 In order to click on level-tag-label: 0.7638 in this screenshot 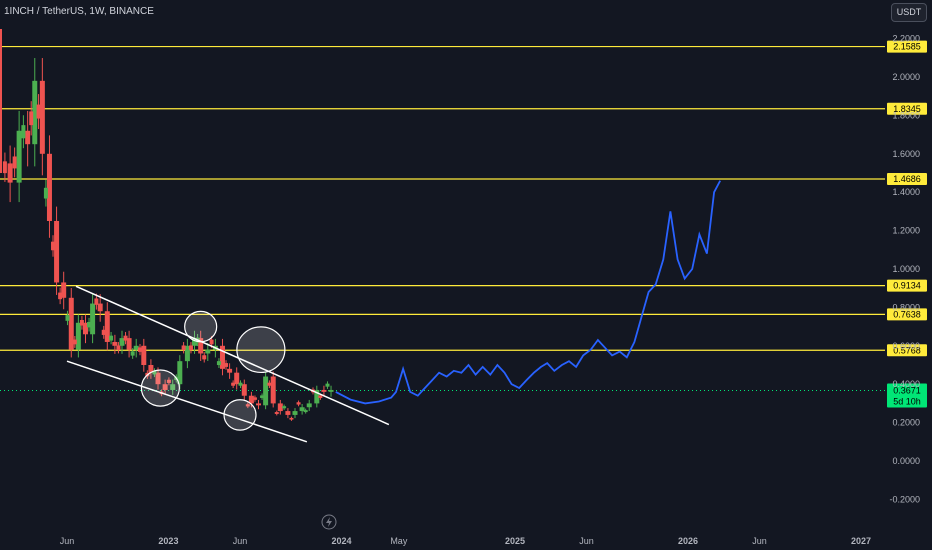, I will do `click(907, 314)`.